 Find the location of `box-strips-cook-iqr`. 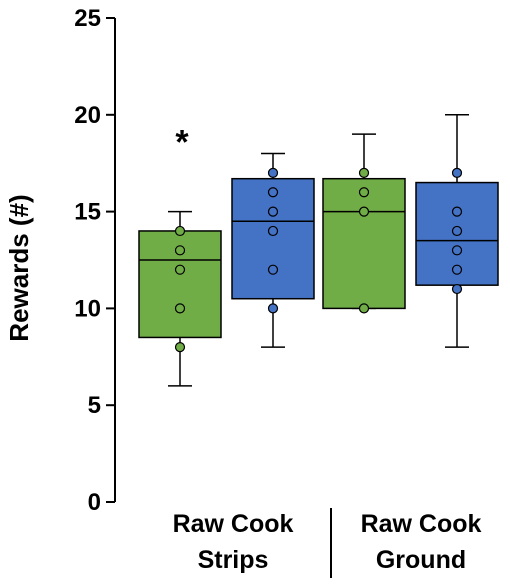

box-strips-cook-iqr is located at coordinates (273, 238).